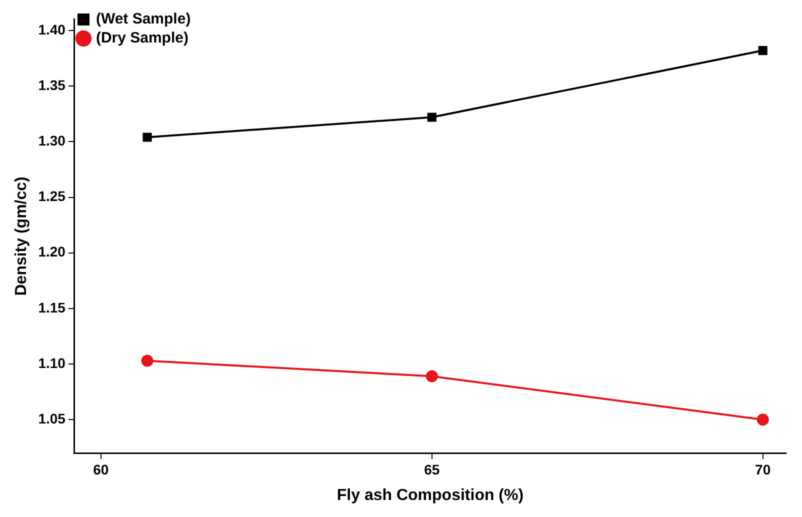 The height and width of the screenshot is (517, 802). I want to click on y-tick-label: 1.30, so click(52, 140).